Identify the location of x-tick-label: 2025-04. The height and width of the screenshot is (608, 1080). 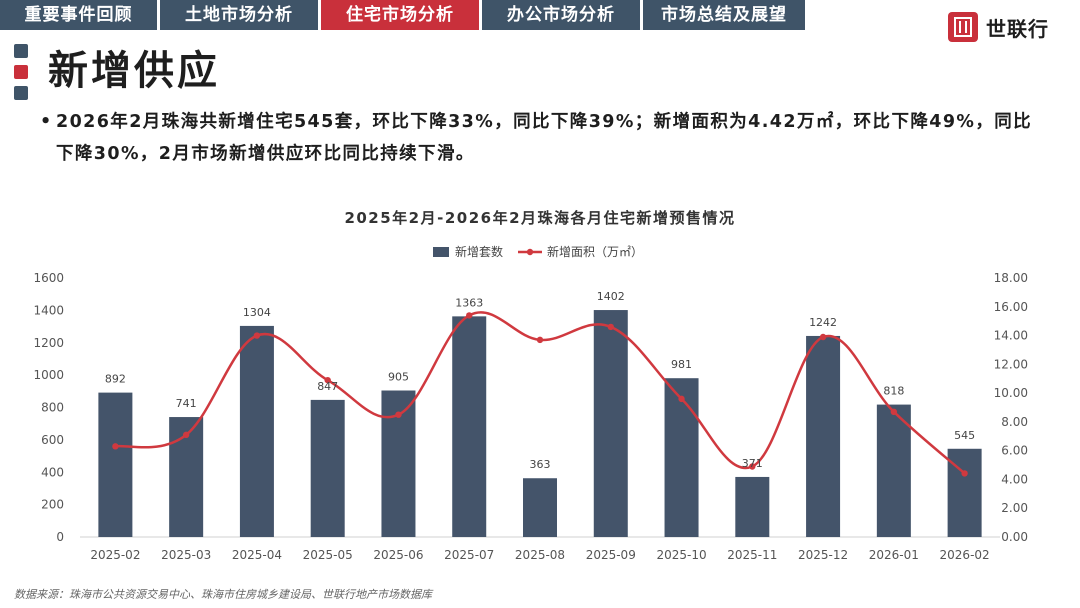
(257, 555).